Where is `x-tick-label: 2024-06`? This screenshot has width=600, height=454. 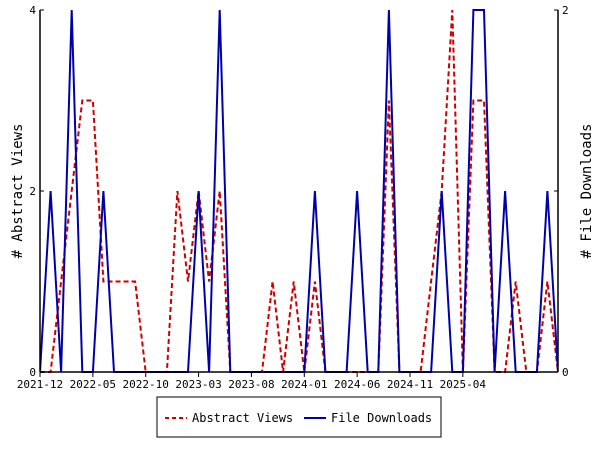
x-tick-label: 2024-06 is located at coordinates (357, 384).